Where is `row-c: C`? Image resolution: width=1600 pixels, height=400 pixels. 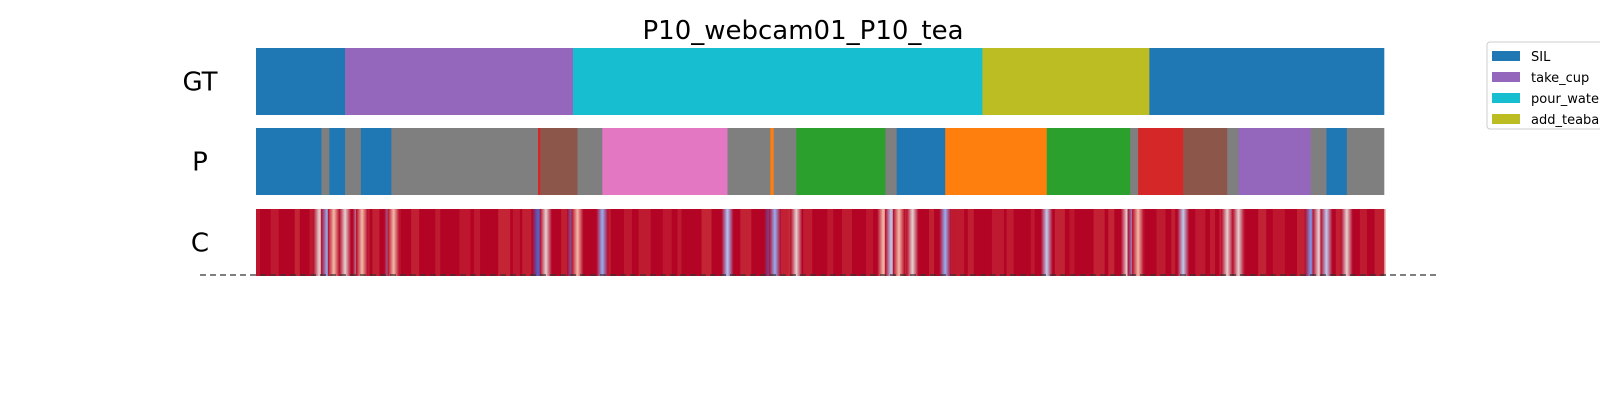 row-c: C is located at coordinates (788, 242).